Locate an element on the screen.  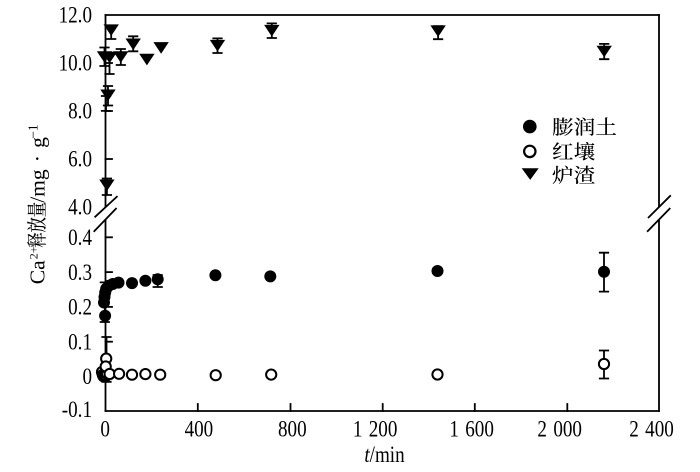
svg-text: 6.0 is located at coordinates (80, 159).